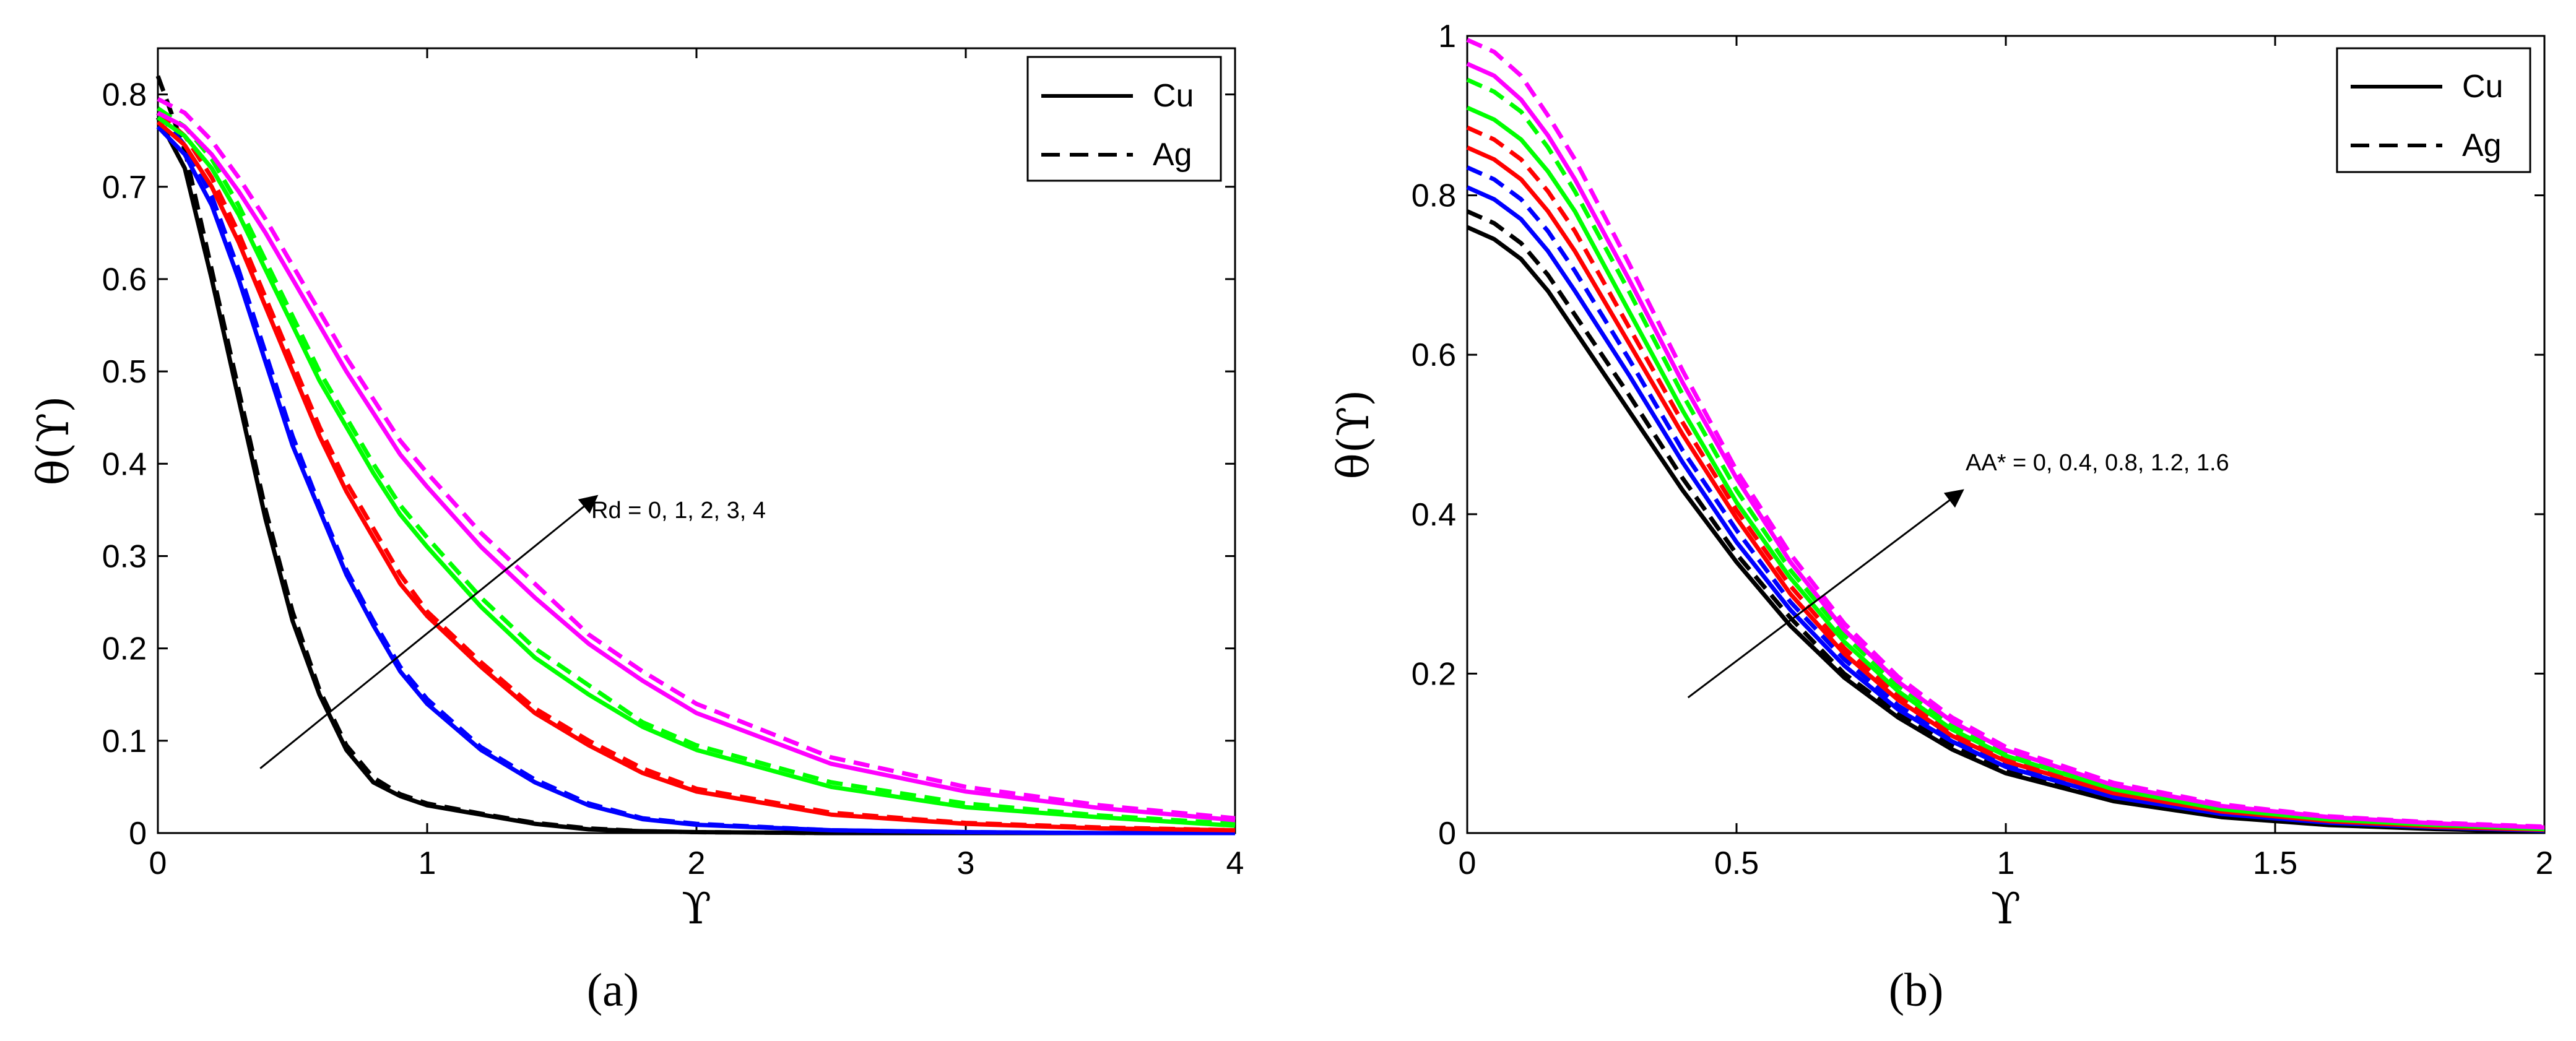 This screenshot has height=1041, width=2576. Describe the element at coordinates (124, 372) in the screenshot. I see `y-tick-label: 0.5` at that location.